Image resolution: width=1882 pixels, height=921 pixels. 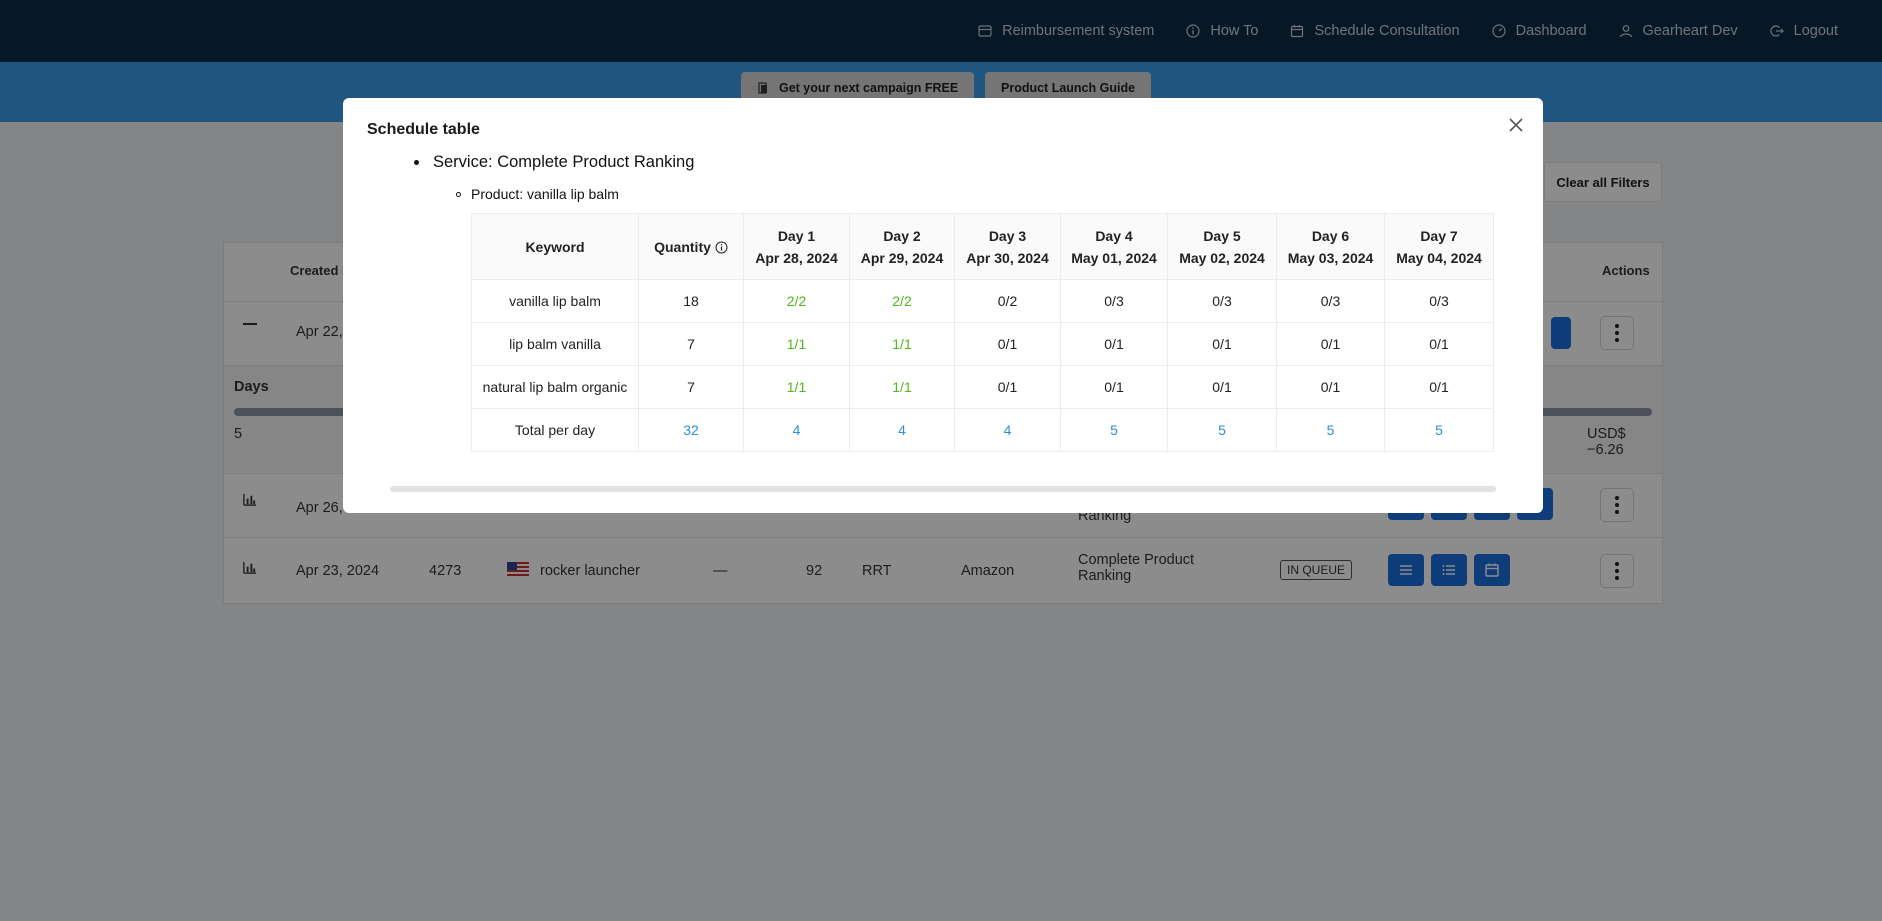 I want to click on day-label: Day 3, so click(x=1007, y=235).